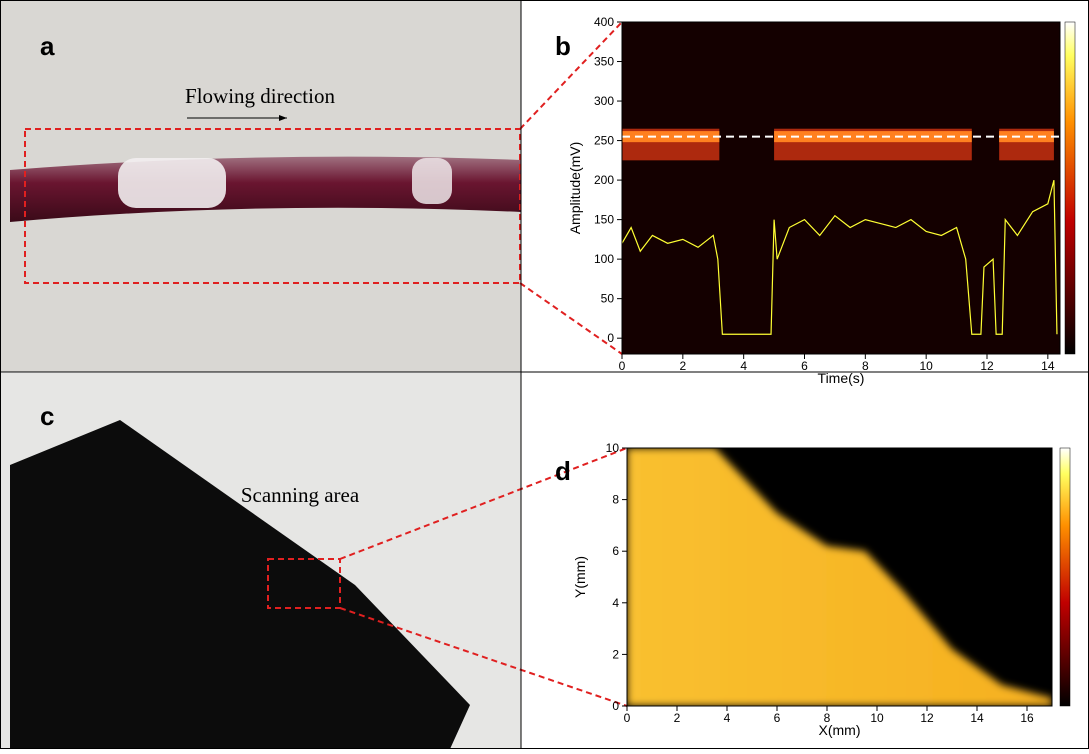 This screenshot has width=1089, height=754. What do you see at coordinates (604, 62) in the screenshot?
I see `y-tick-label: 350` at bounding box center [604, 62].